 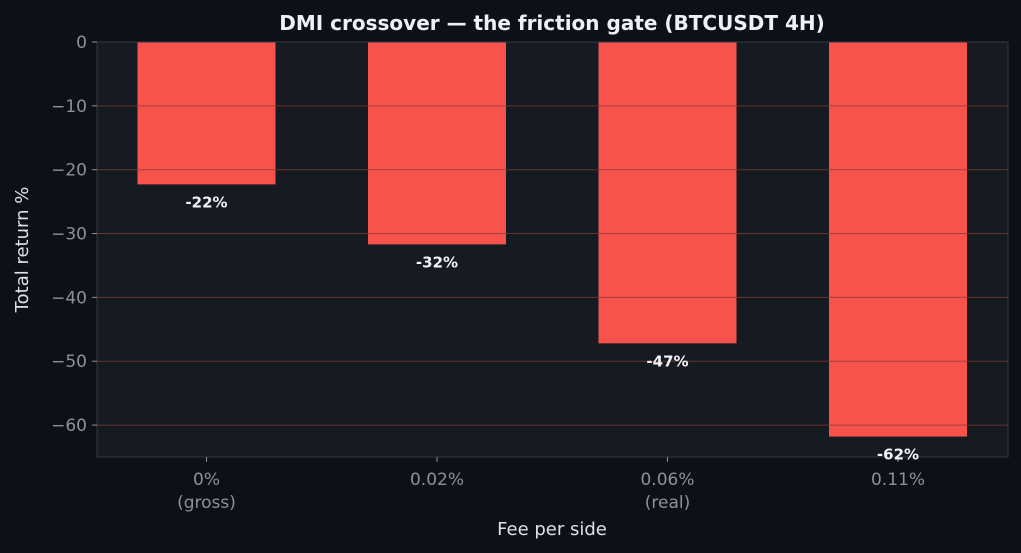 I want to click on x-tick-label: 0.02%, so click(x=437, y=480).